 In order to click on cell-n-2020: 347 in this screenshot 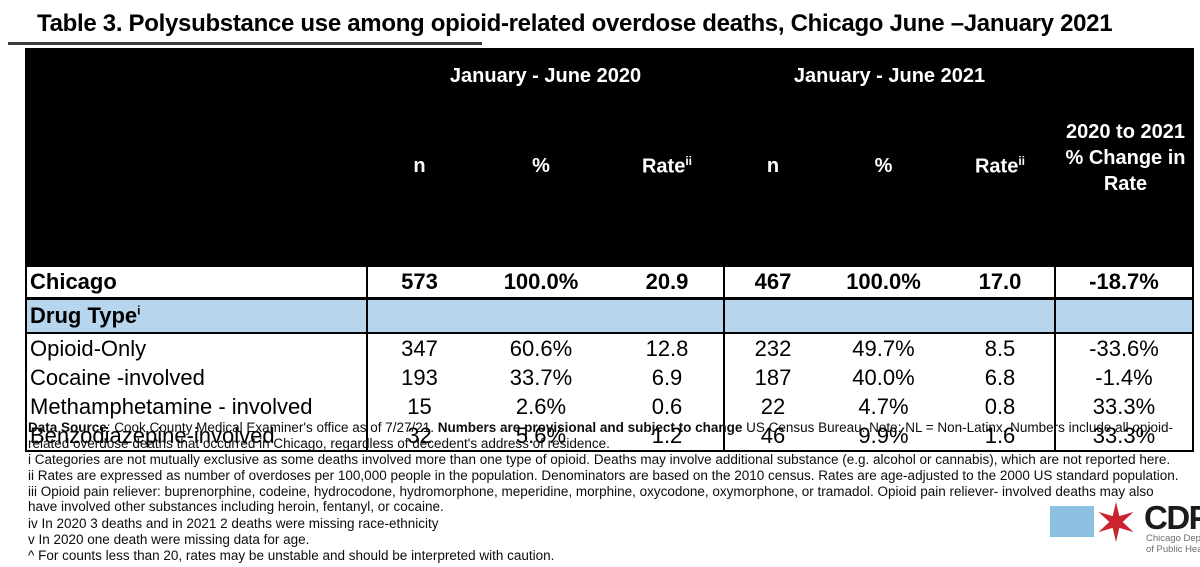, I will do `click(418, 348)`.